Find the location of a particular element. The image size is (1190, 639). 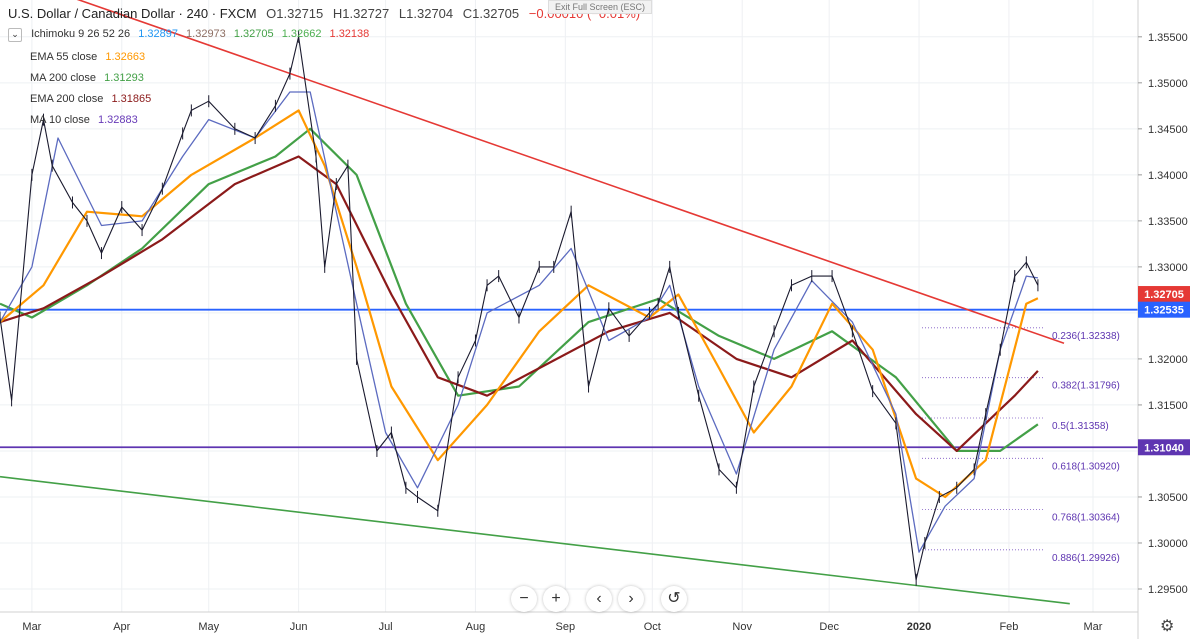

indicator-label: EMA 55 close is located at coordinates (64, 57).